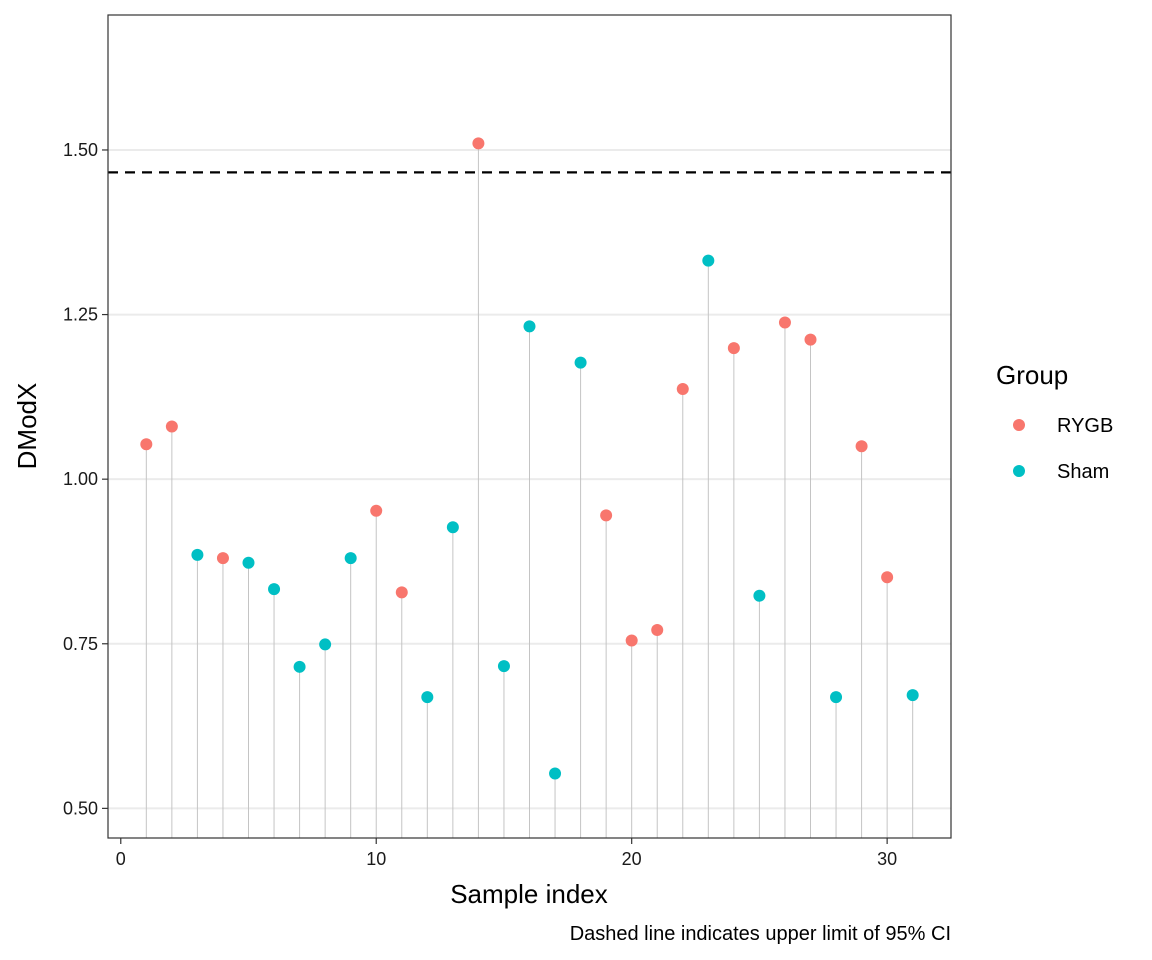 This screenshot has width=1152, height=960. Describe the element at coordinates (80, 808) in the screenshot. I see `y-tick-label: 0.50` at that location.